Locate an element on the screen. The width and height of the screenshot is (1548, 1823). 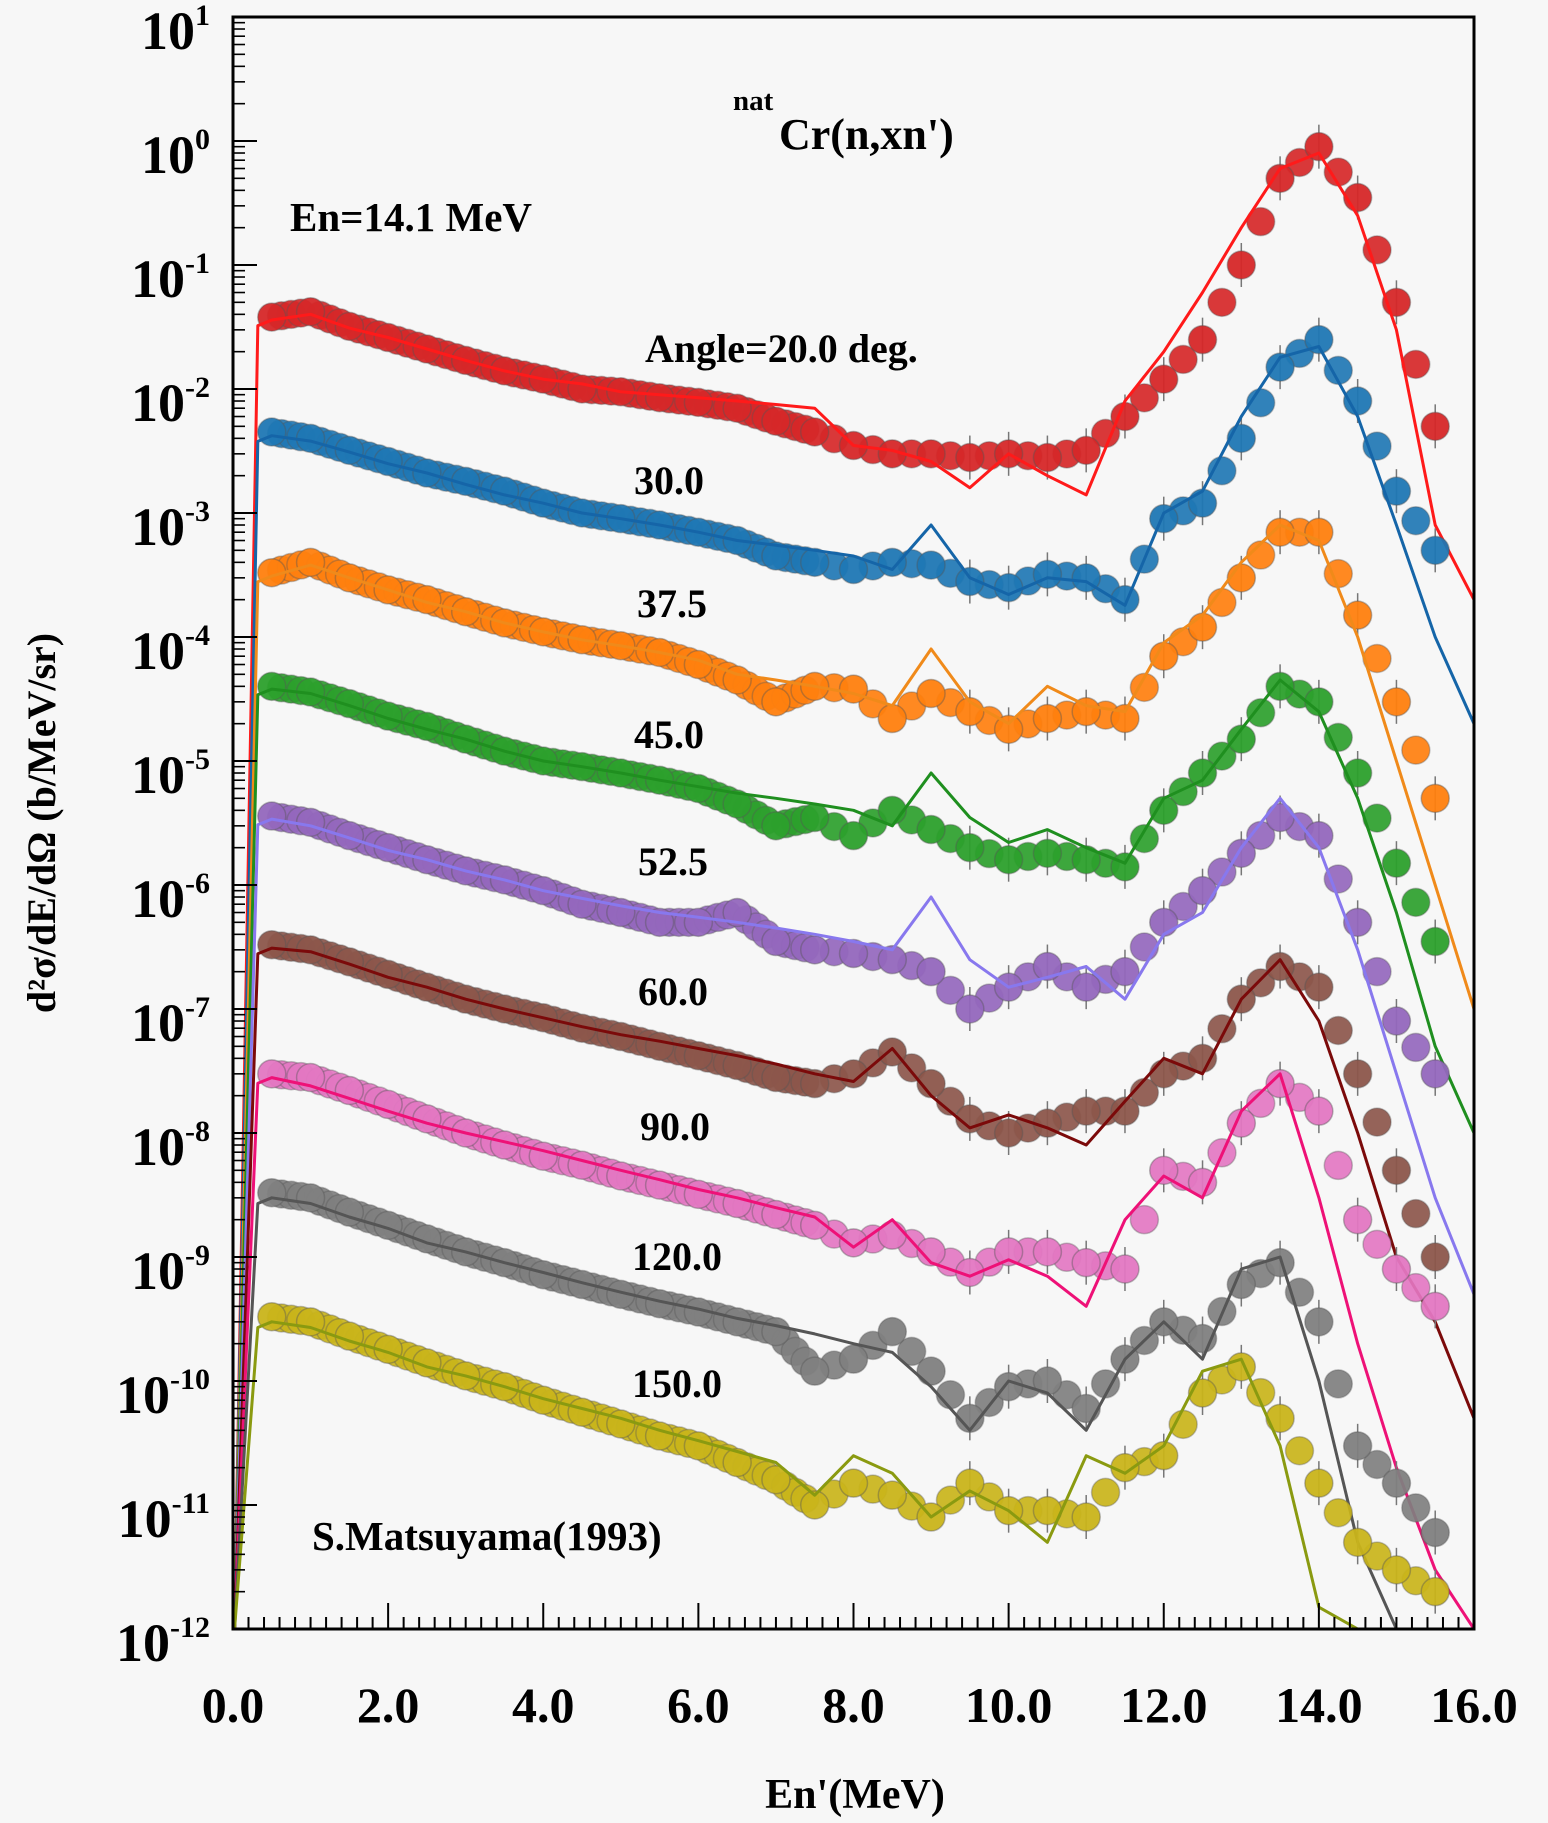
angle-label-37-5: 37.5 is located at coordinates (672, 603).